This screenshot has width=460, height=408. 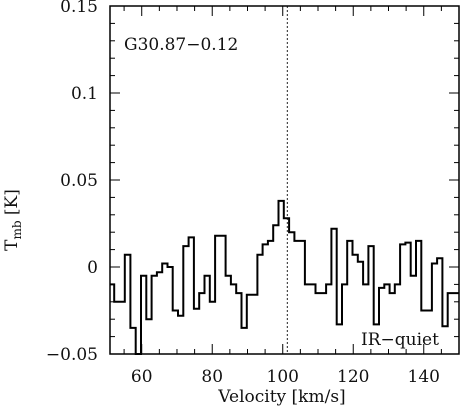 I want to click on x-tick-label: 80, so click(x=212, y=377).